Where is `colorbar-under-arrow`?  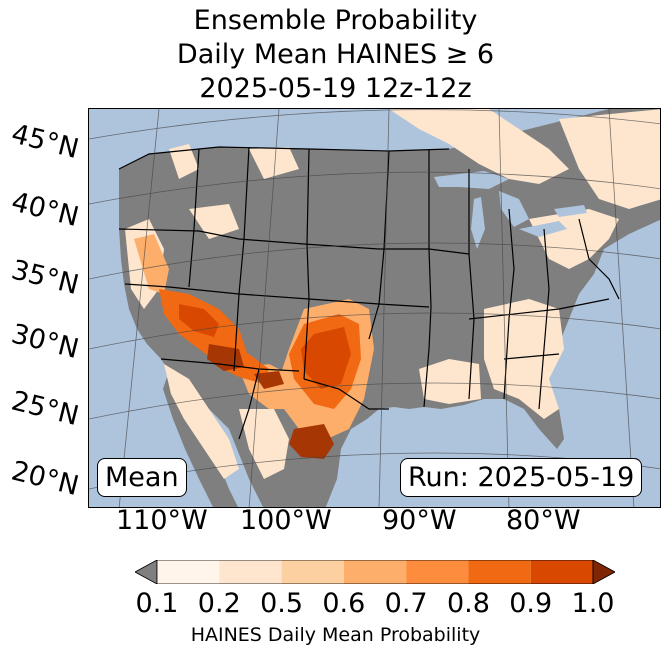 colorbar-under-arrow is located at coordinates (146, 572).